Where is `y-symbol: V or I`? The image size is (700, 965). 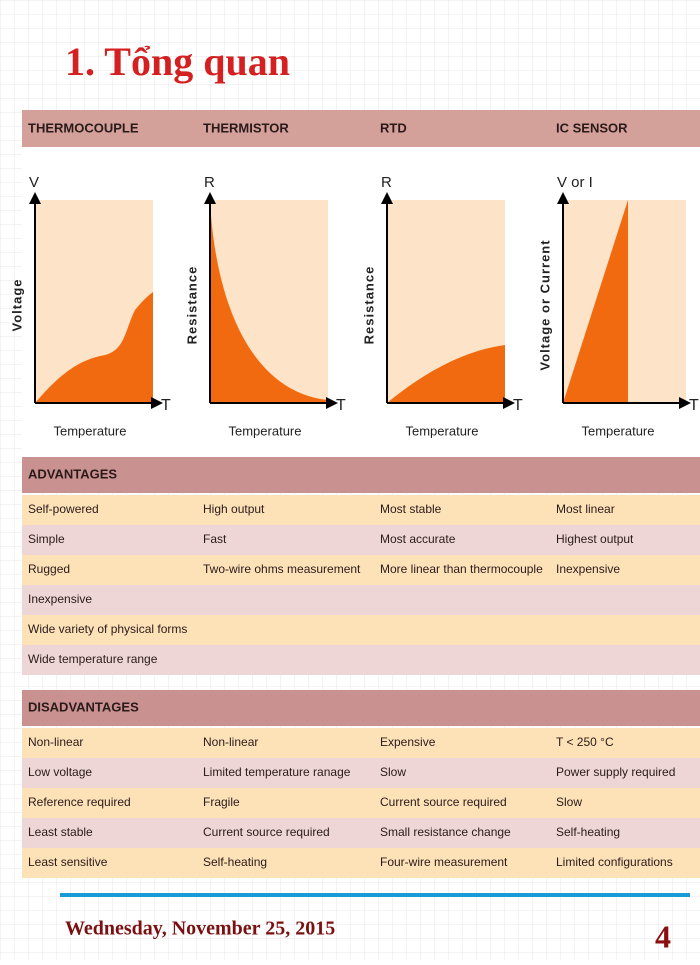 y-symbol: V or I is located at coordinates (575, 182).